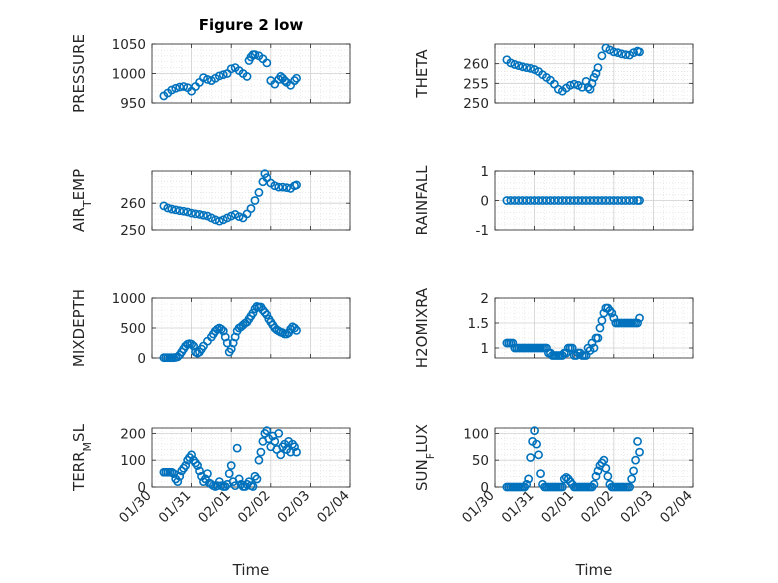 The width and height of the screenshot is (778, 583). What do you see at coordinates (129, 45) in the screenshot?
I see `y-tick-label: 1050` at bounding box center [129, 45].